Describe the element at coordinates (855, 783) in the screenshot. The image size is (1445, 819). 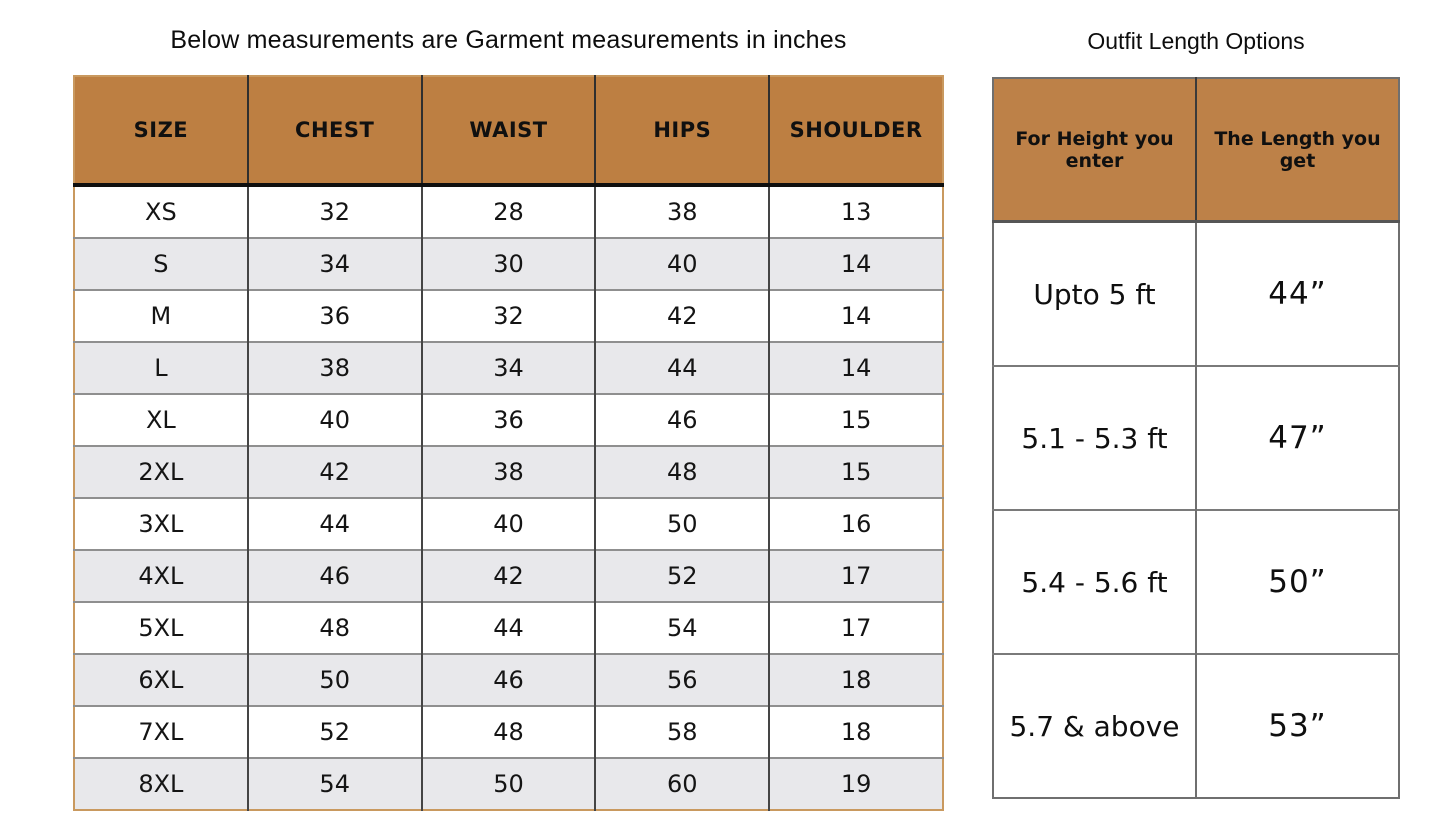
I see `table-cell: 19` at that location.